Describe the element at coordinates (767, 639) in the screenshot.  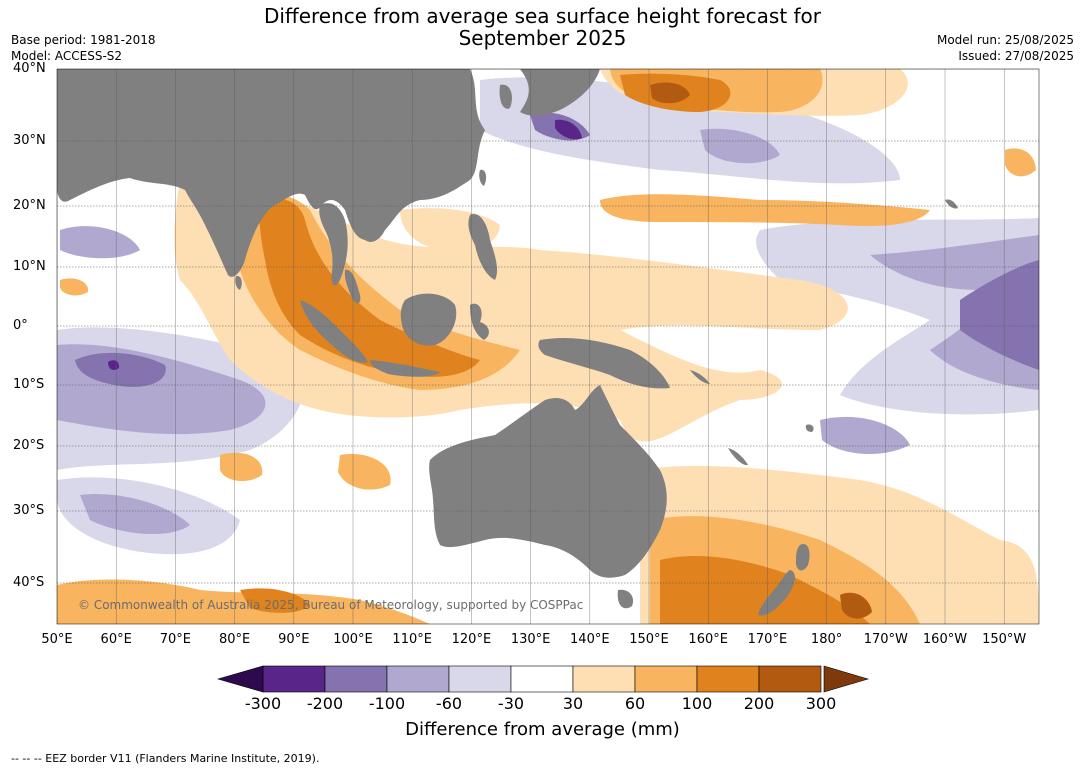
I see `longitude-label: 170°E` at that location.